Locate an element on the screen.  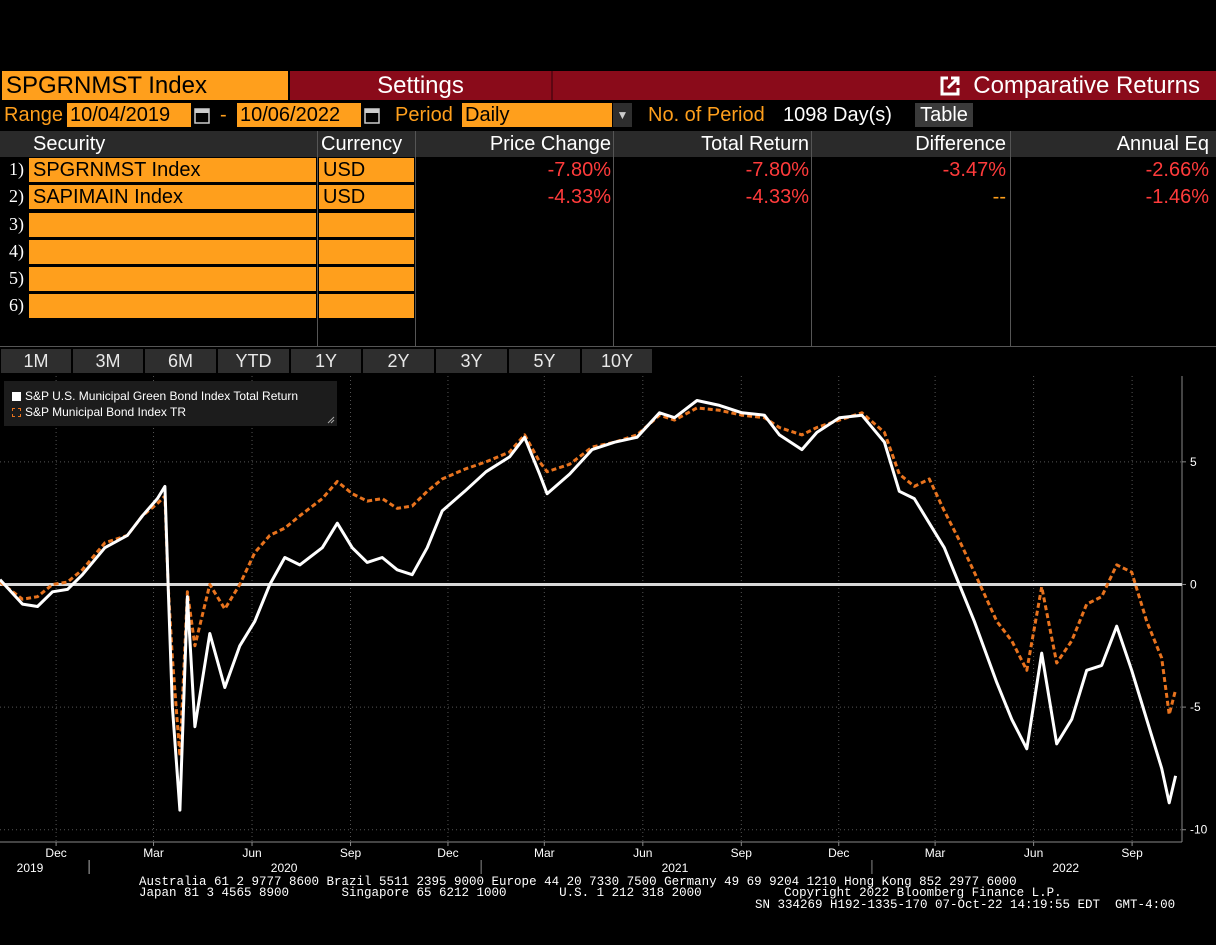
col-total-return: Total Return is located at coordinates (755, 144).